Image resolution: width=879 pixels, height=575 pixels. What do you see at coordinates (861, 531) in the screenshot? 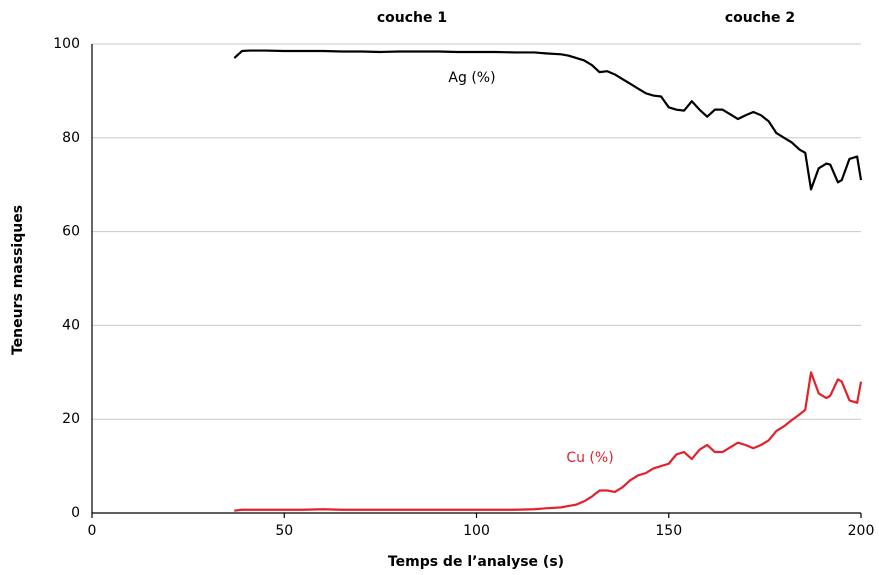
I see `x-tick-label: 200` at bounding box center [861, 531].